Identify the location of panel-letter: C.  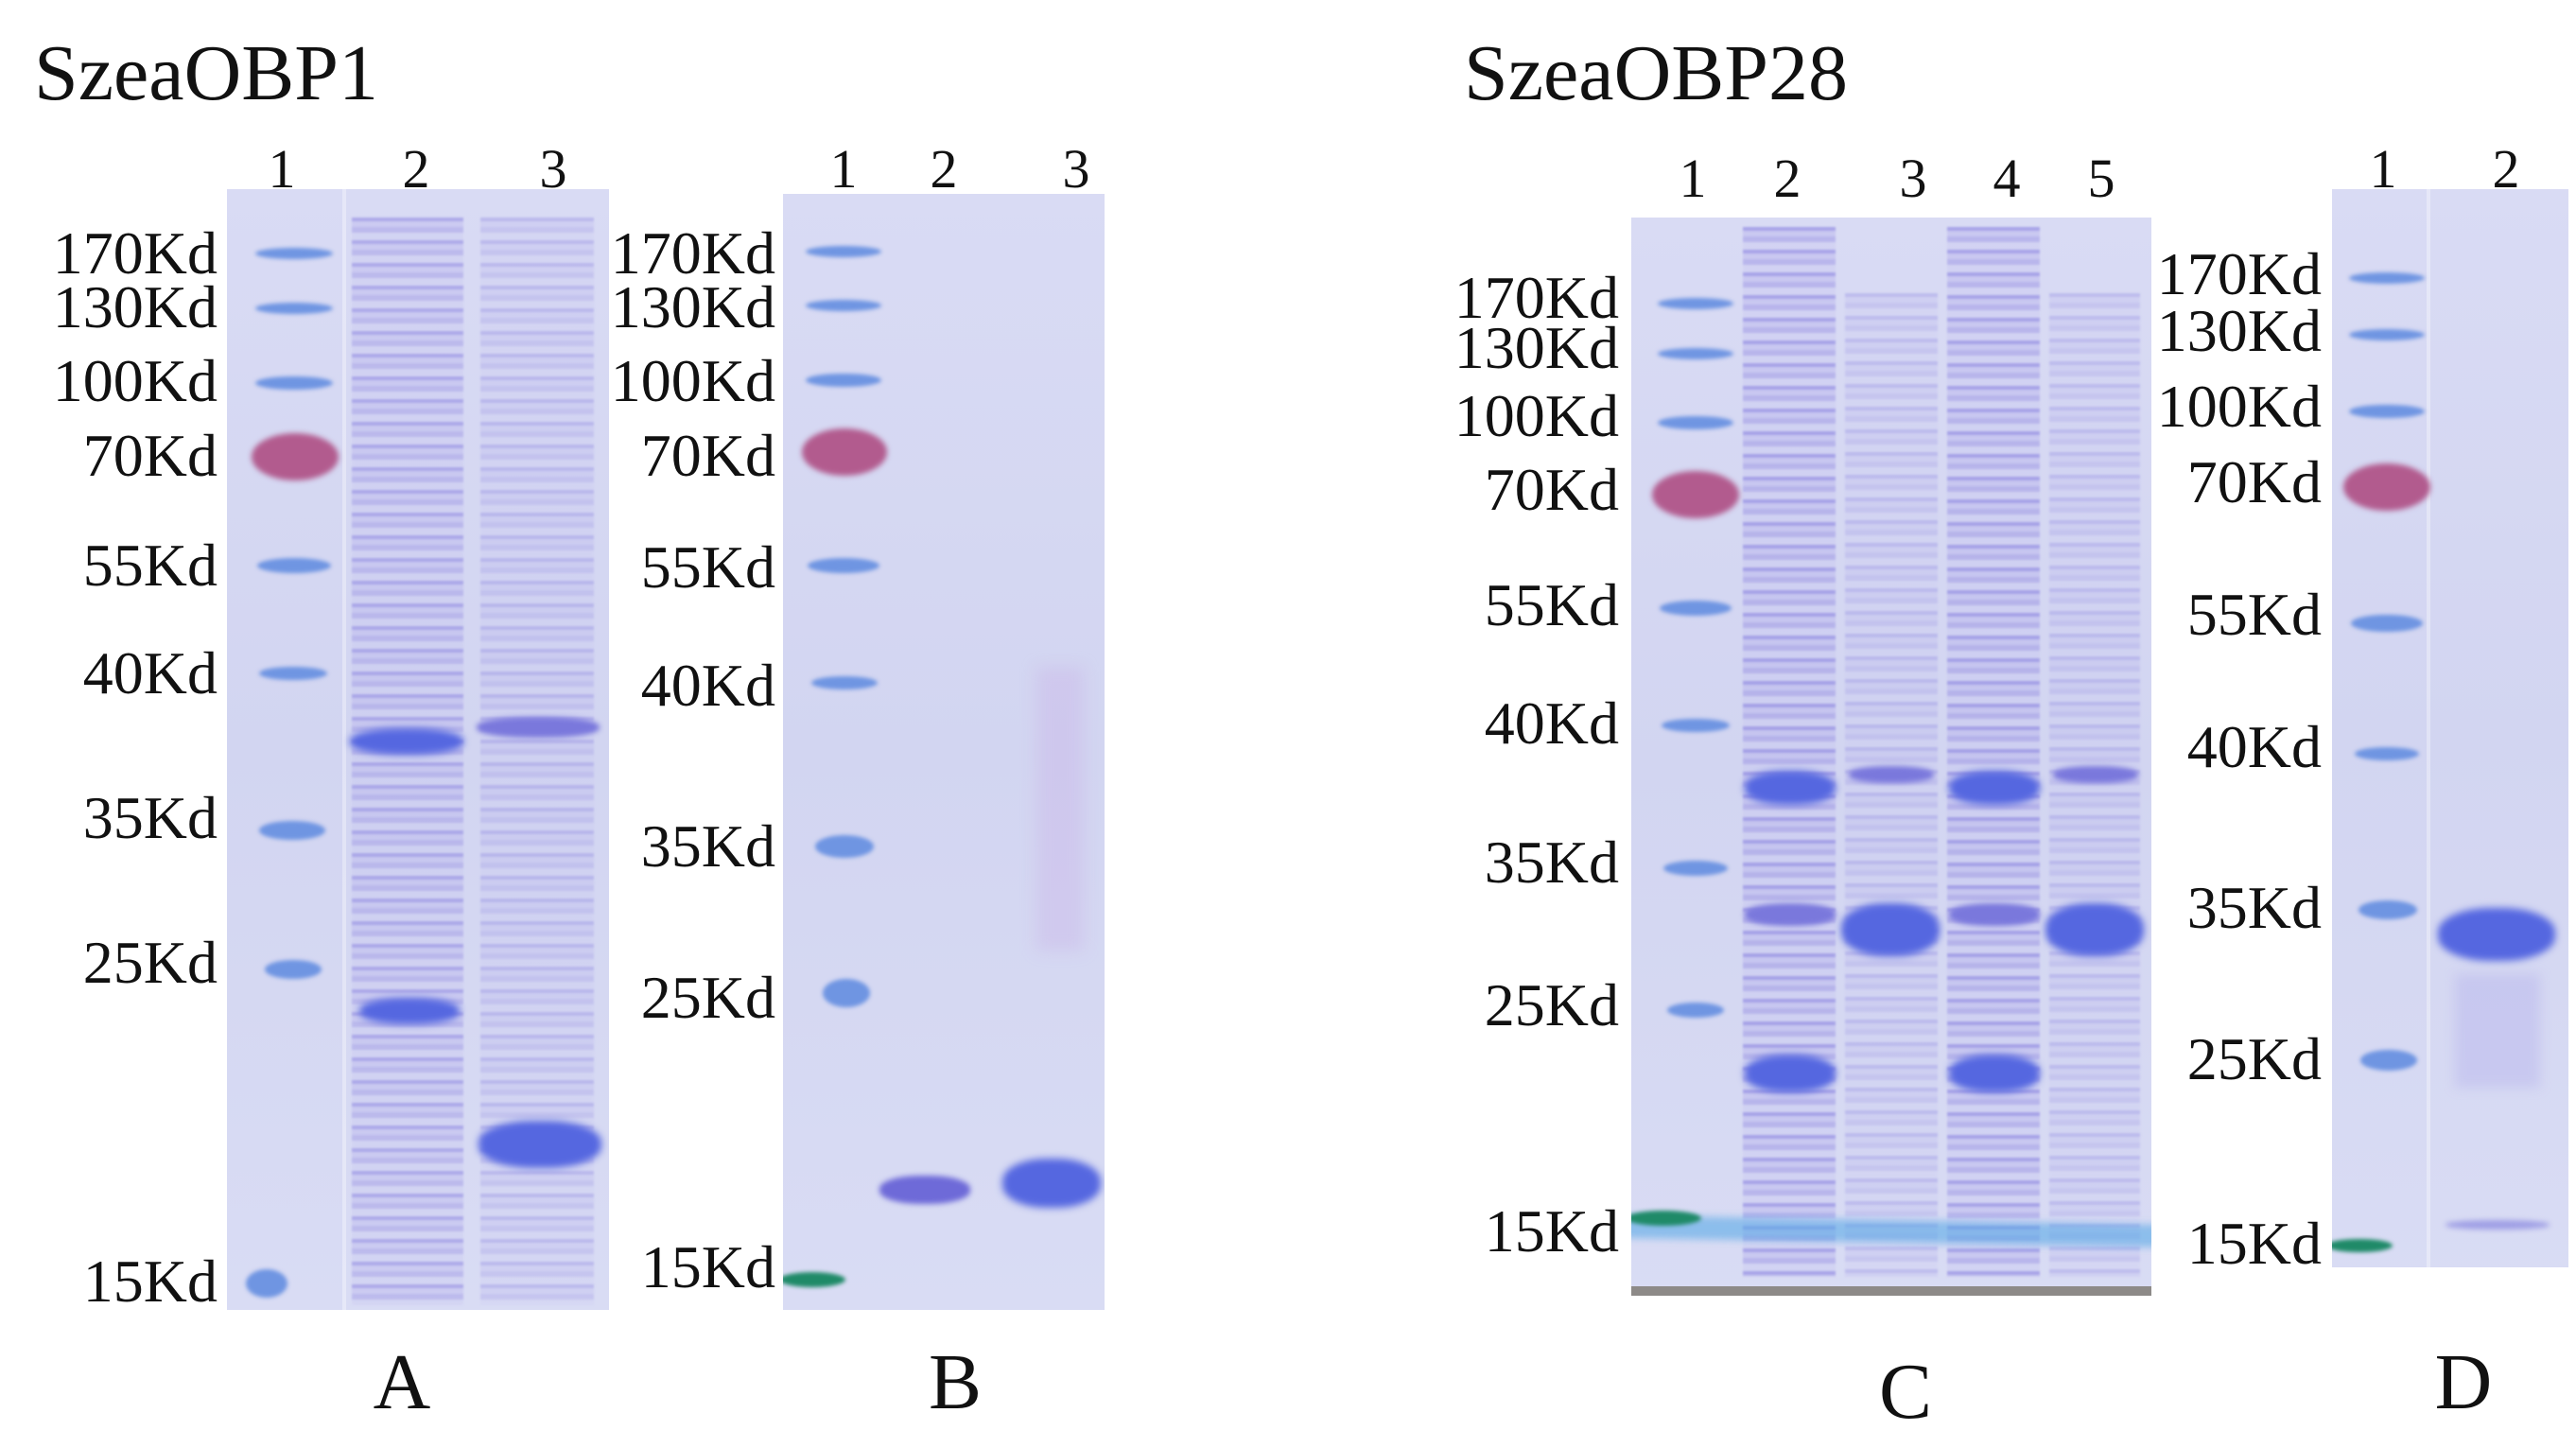
(1905, 1392).